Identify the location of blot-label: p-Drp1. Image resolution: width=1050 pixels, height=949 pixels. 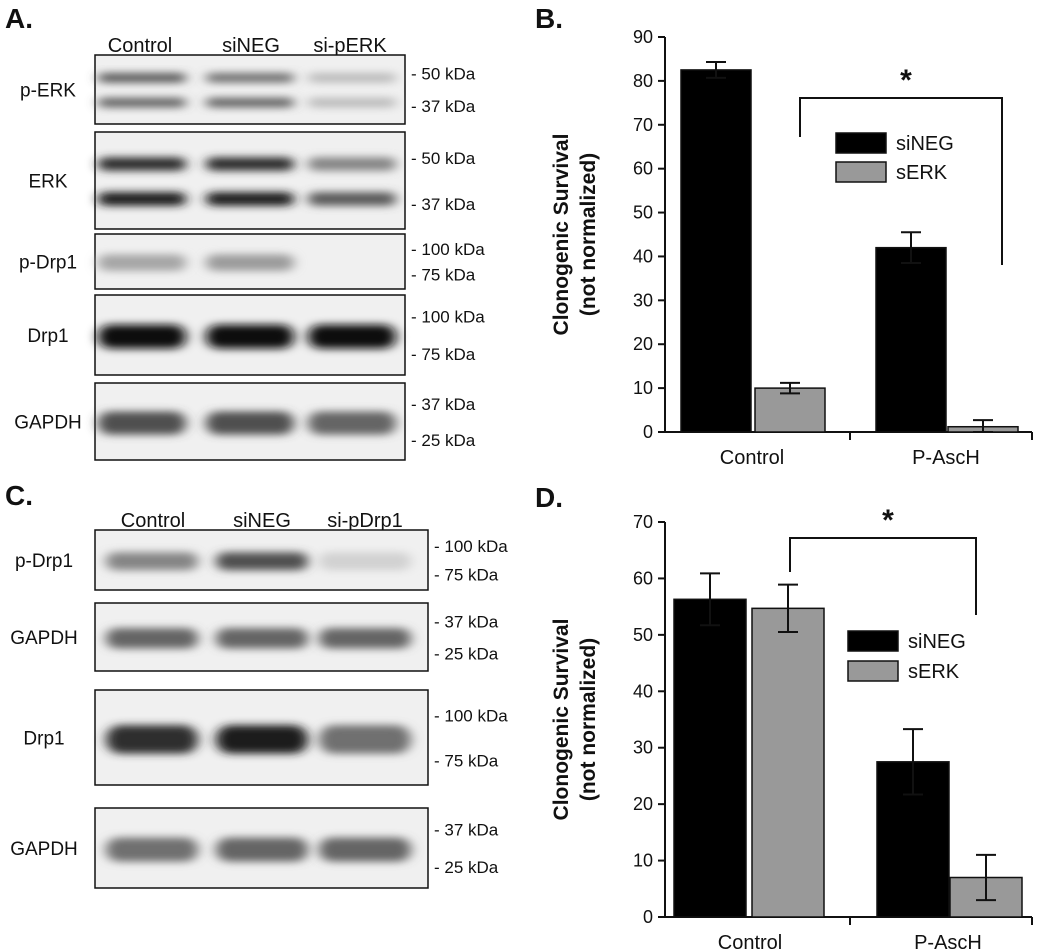
(48, 263).